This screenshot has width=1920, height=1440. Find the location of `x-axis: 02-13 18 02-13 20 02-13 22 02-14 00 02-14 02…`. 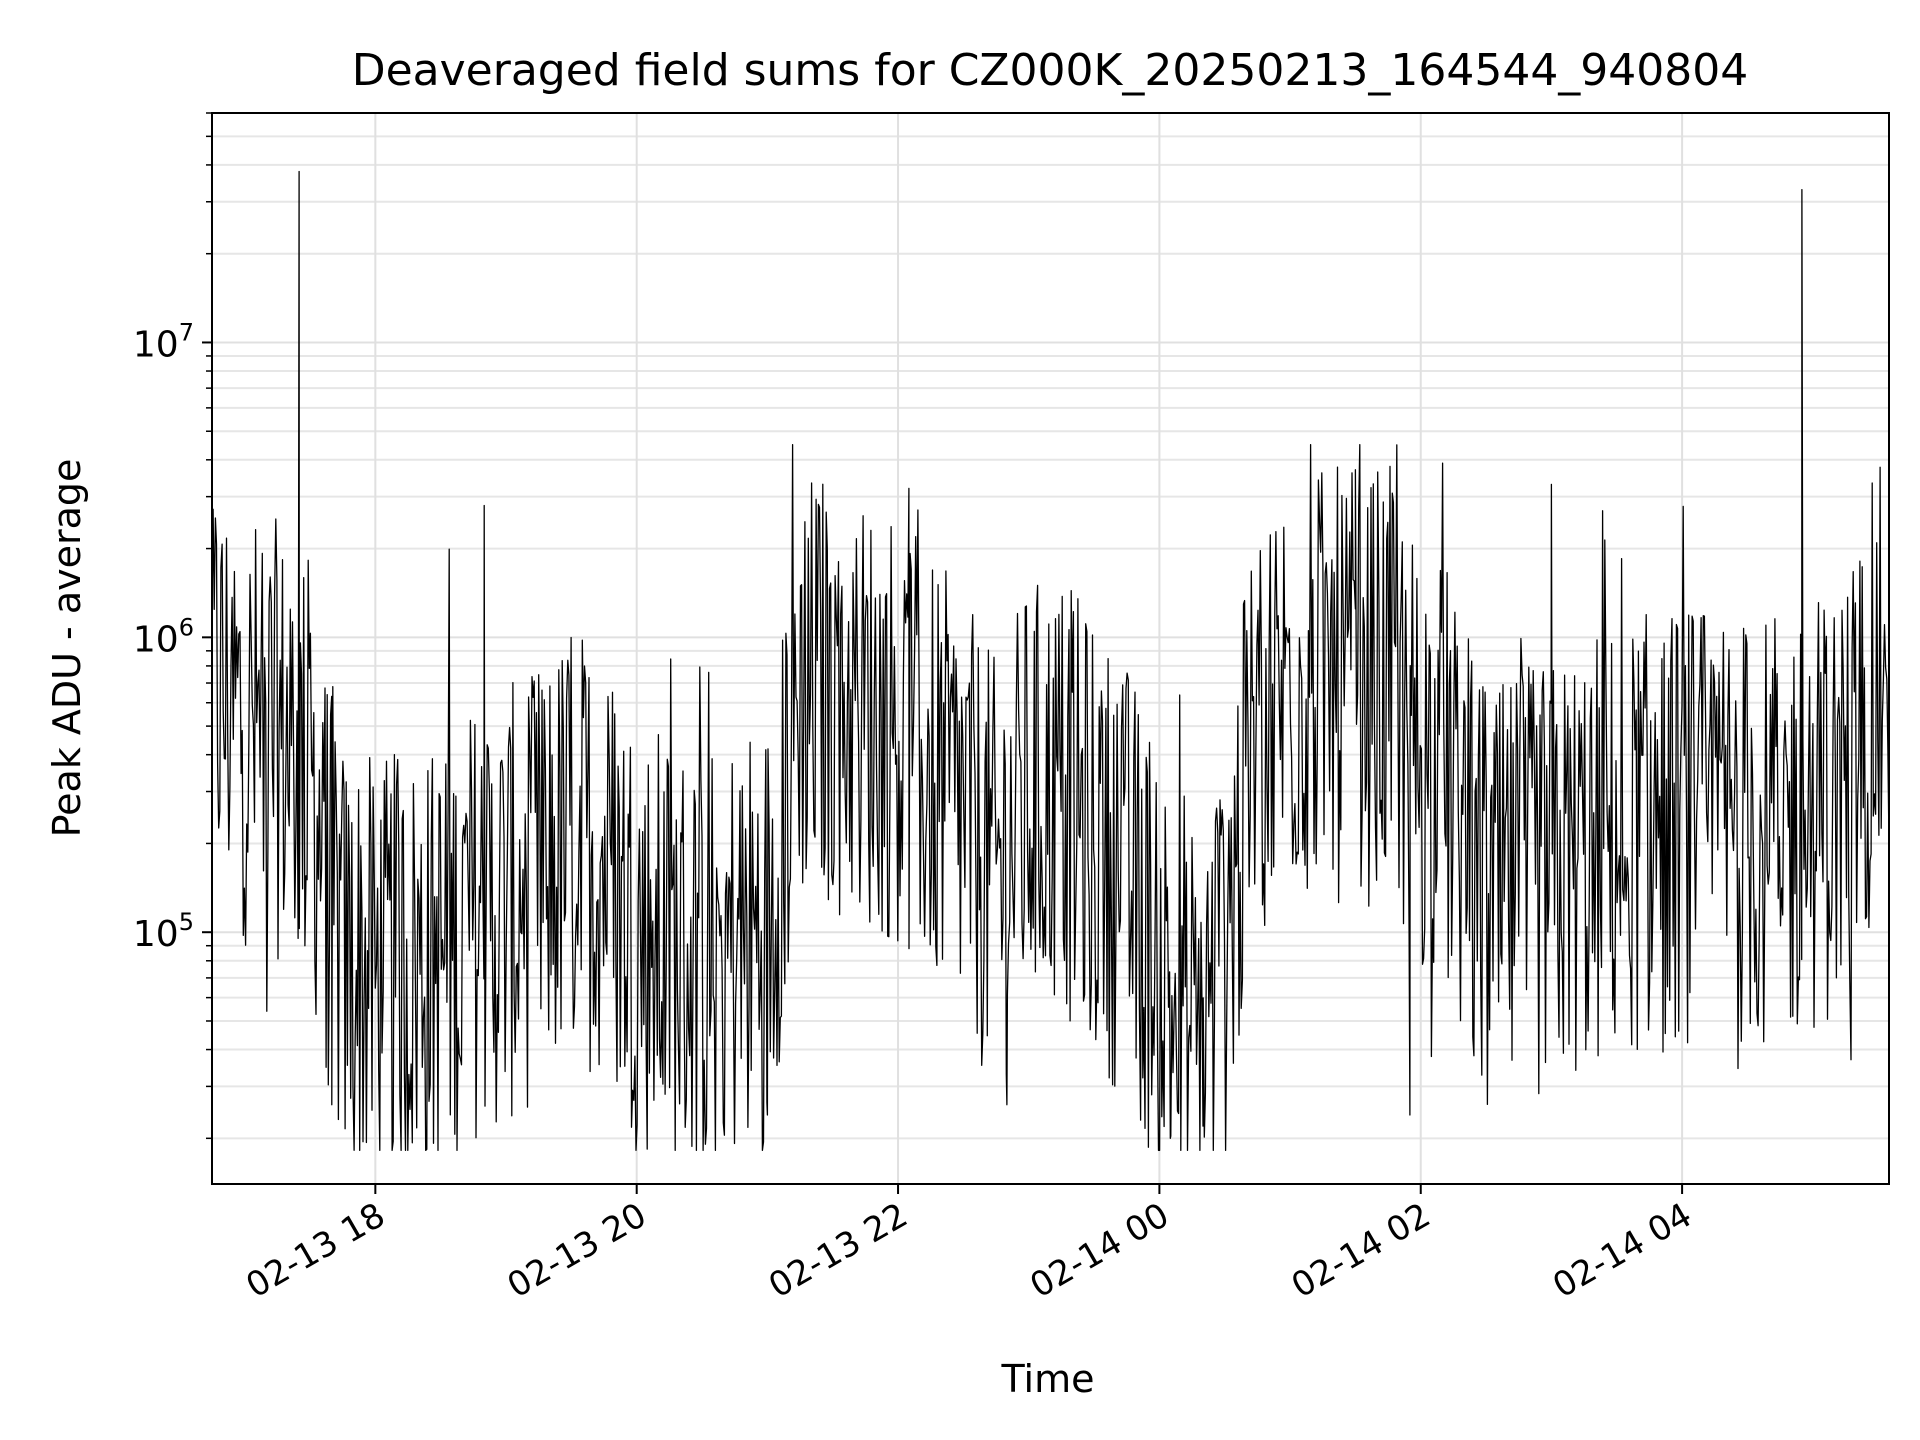

x-axis: 02-13 18 02-13 20 02-13 22 02-14 00 02-14 02… is located at coordinates (969, 1245).